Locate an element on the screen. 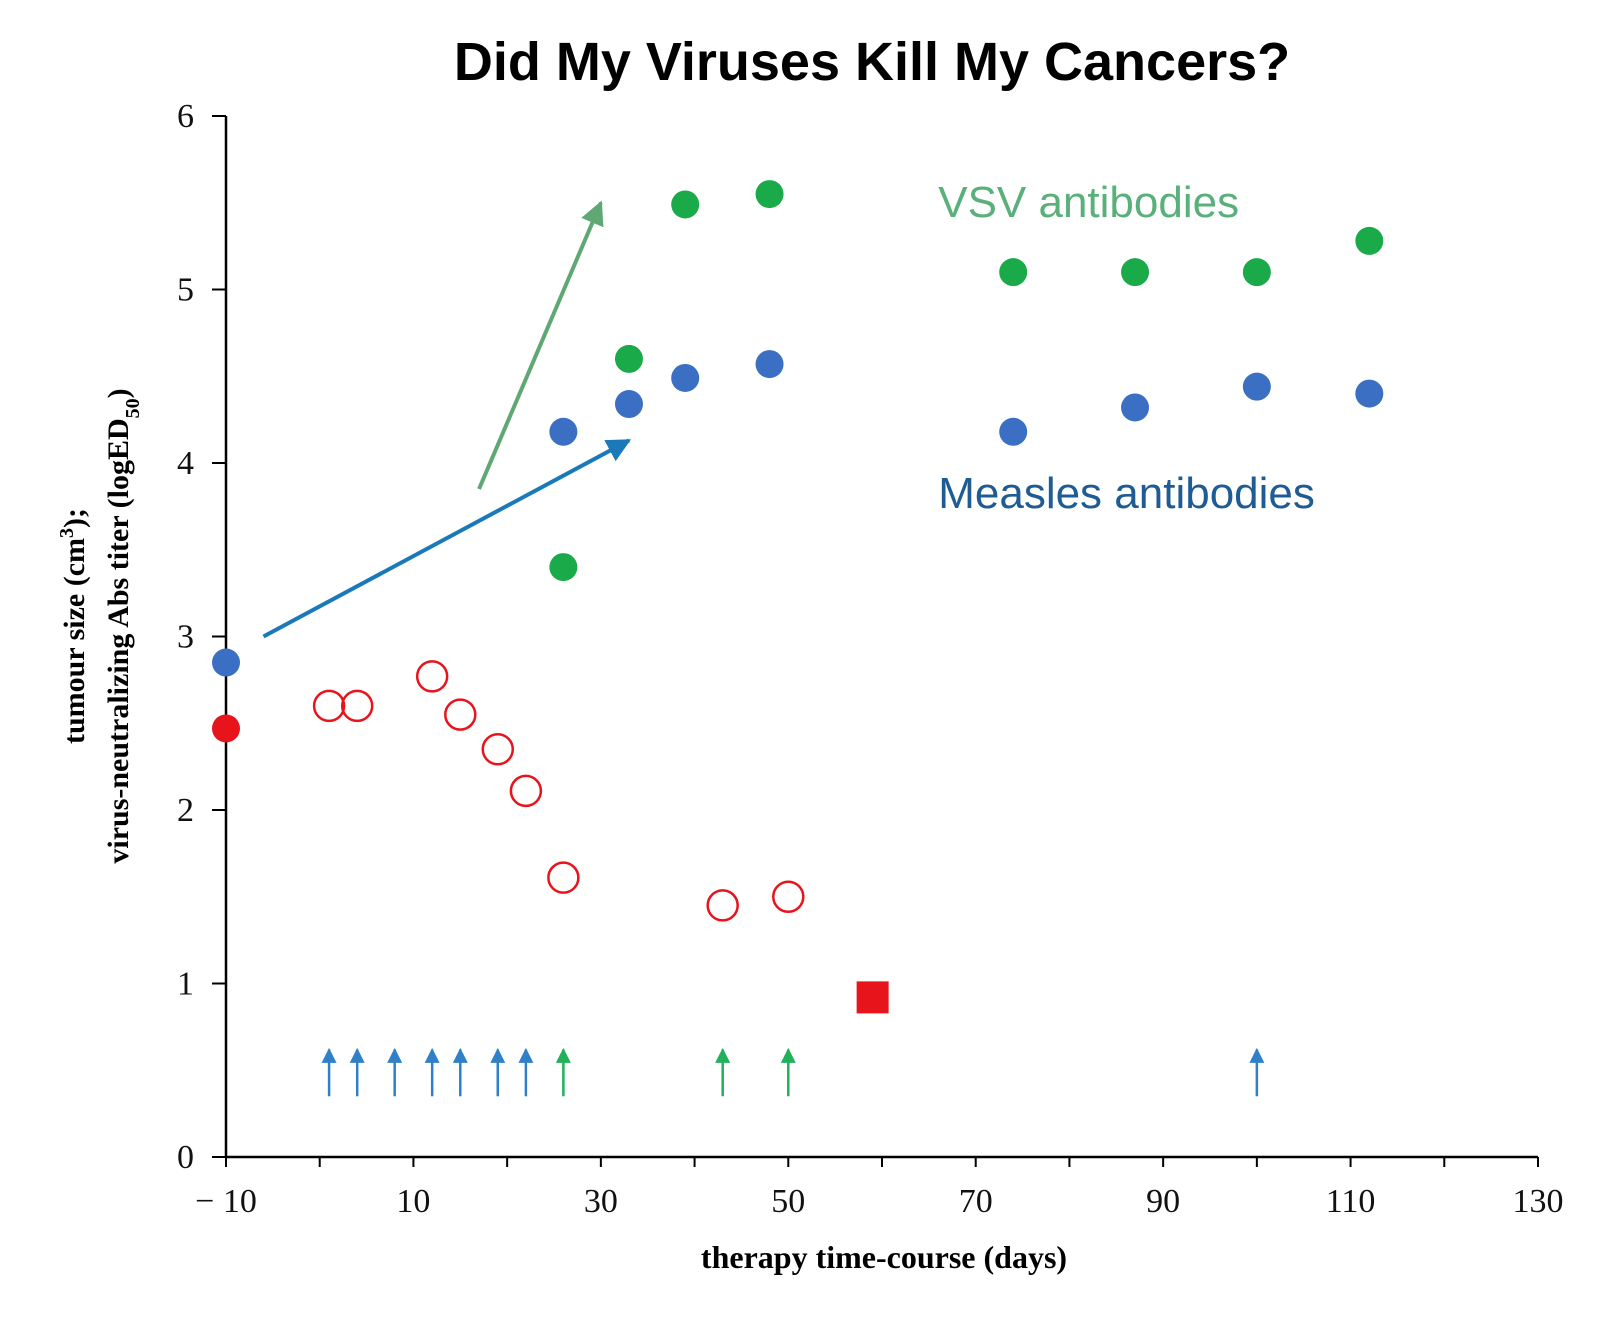 The height and width of the screenshot is (1338, 1600). tumour-square-point is located at coordinates (872, 997).